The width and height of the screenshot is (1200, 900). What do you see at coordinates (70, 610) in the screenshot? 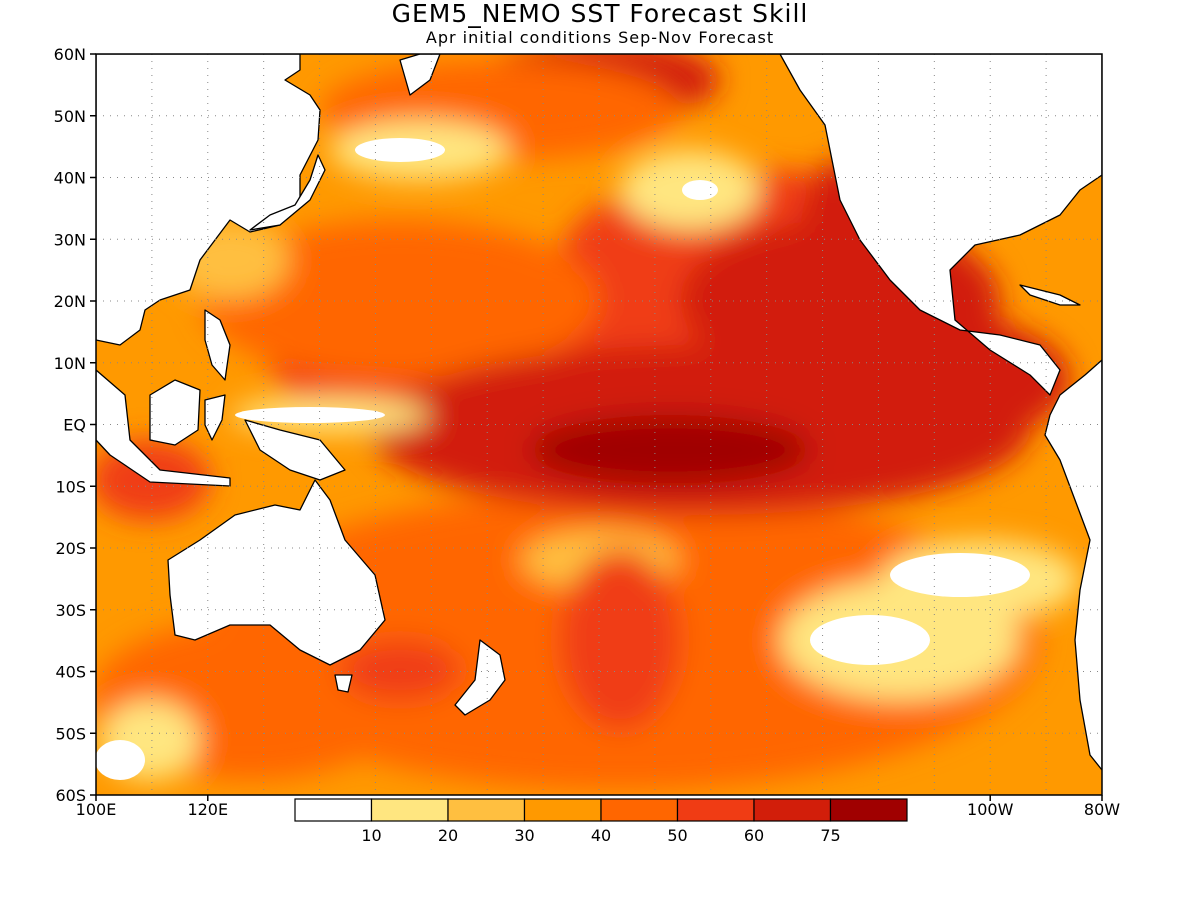
I see `lat-tick-label: 30S` at bounding box center [70, 610].